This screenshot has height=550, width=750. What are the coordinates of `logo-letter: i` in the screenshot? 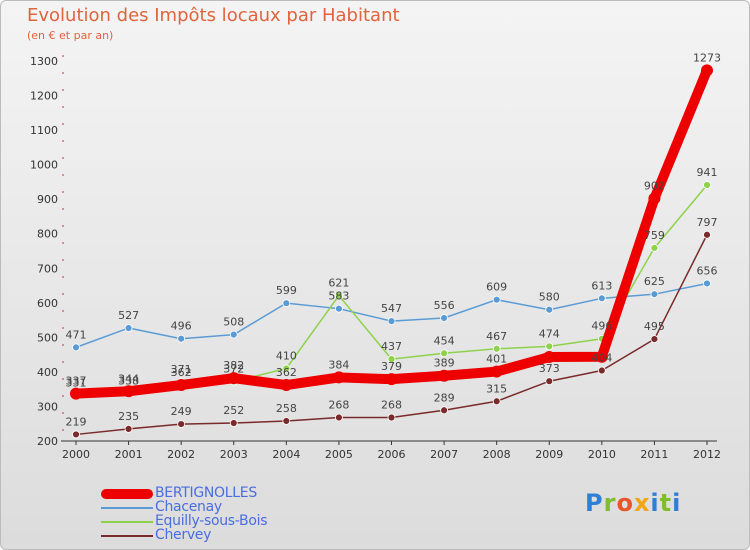 It's located at (677, 503).